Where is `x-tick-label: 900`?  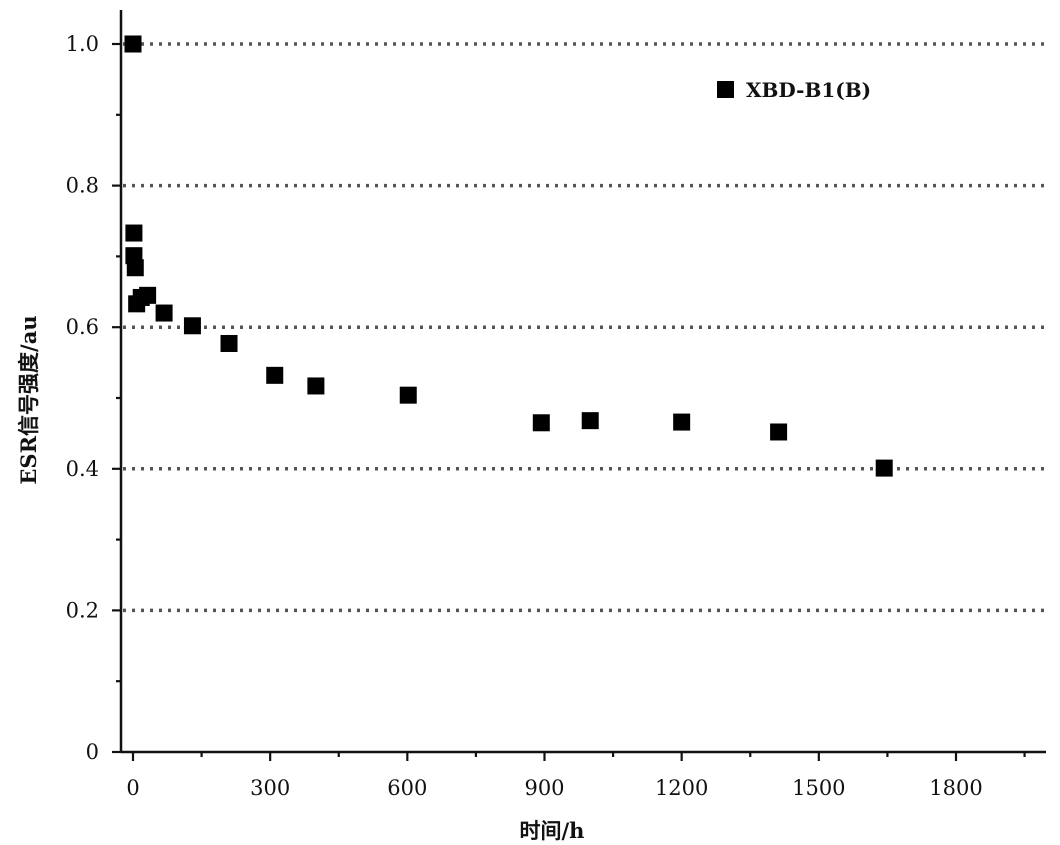 x-tick-label: 900 is located at coordinates (544, 788).